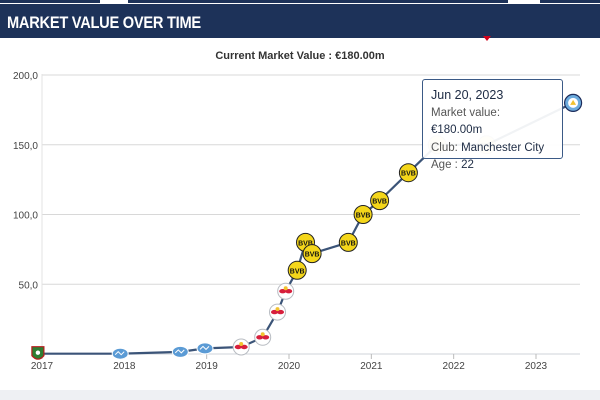 The width and height of the screenshot is (600, 400). What do you see at coordinates (42, 366) in the screenshot?
I see `x-tick-label: 2017` at bounding box center [42, 366].